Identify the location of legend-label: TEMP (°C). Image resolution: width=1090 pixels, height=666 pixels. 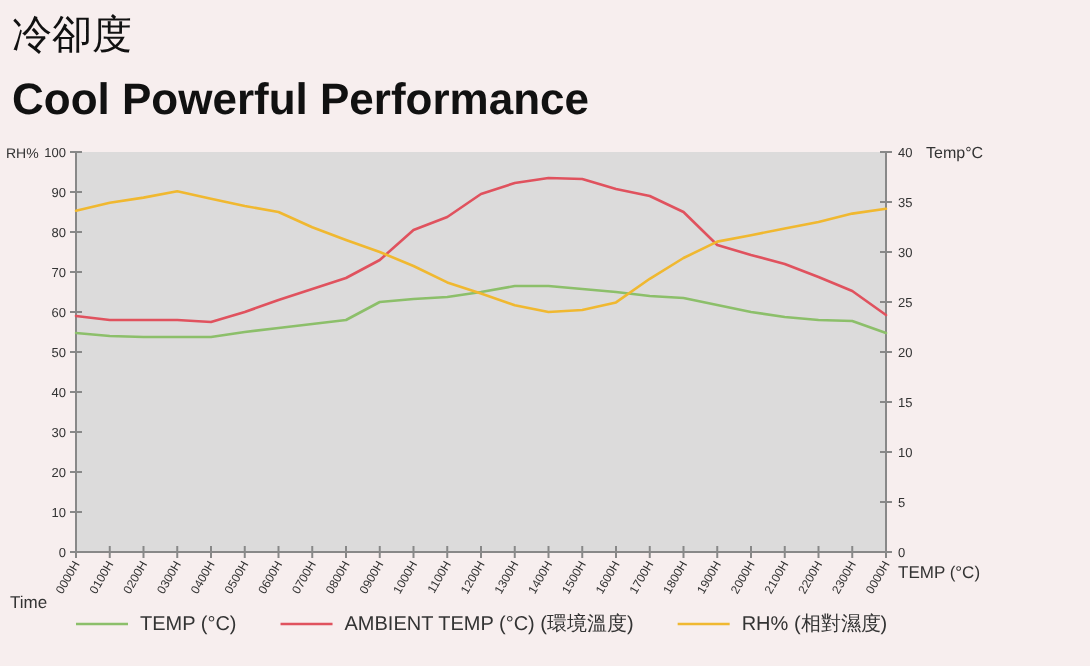
(188, 625).